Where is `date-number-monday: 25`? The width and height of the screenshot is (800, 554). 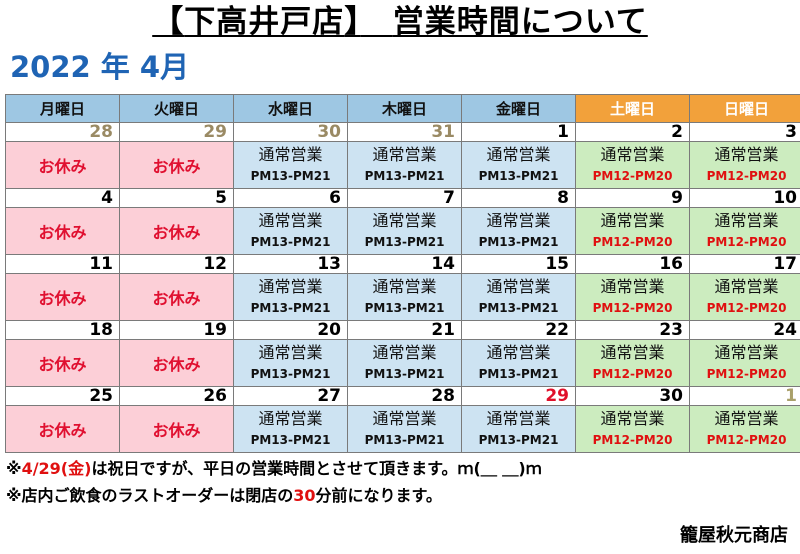 date-number-monday: 25 is located at coordinates (62, 396).